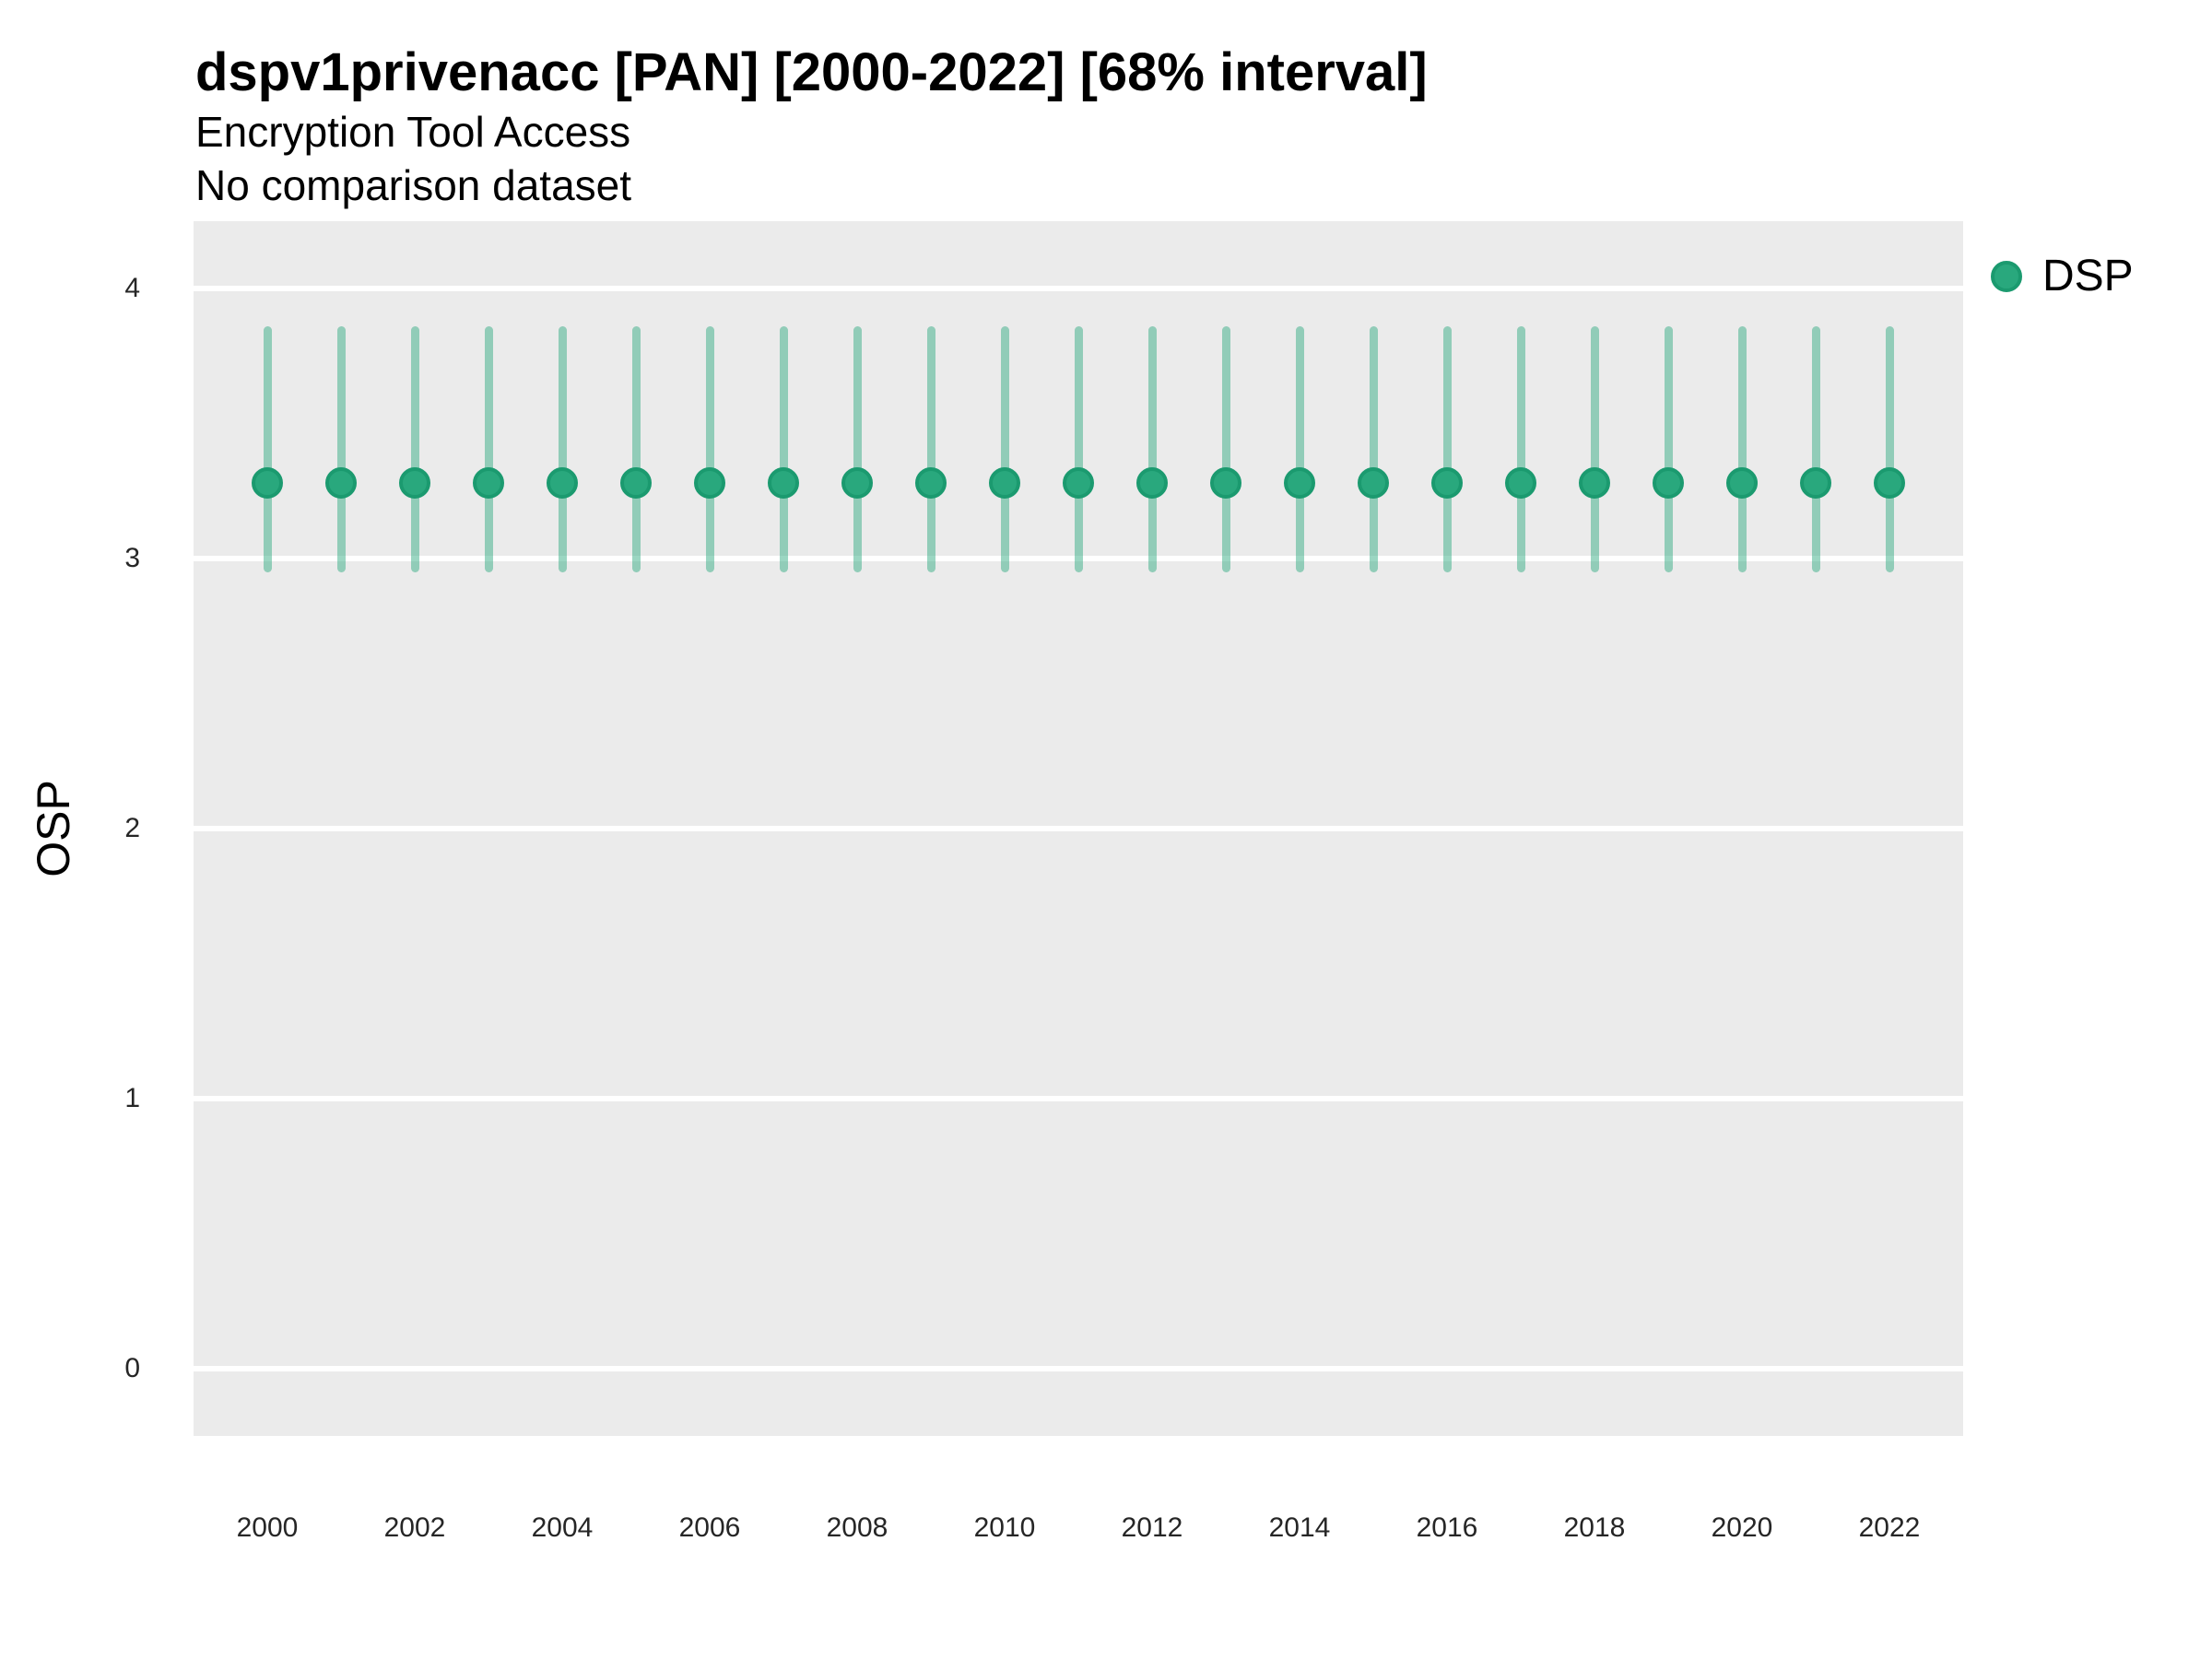 The image size is (2212, 1659). What do you see at coordinates (1742, 1527) in the screenshot?
I see `x-tick-label: 2020` at bounding box center [1742, 1527].